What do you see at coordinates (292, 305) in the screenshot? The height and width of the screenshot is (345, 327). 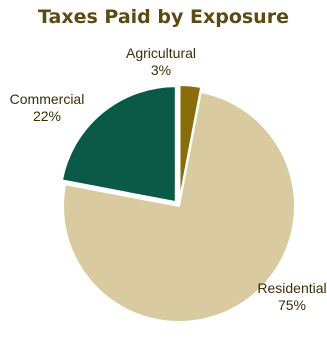 I see `slice-value-residential: 75%` at bounding box center [292, 305].